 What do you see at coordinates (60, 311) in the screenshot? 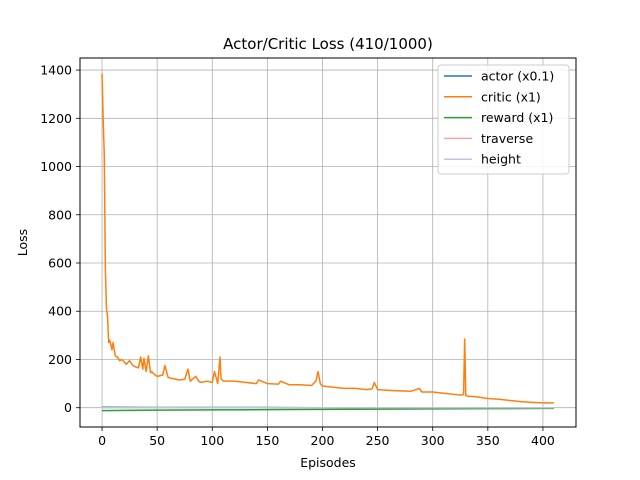
I see `y-tick-label: 400` at bounding box center [60, 311].